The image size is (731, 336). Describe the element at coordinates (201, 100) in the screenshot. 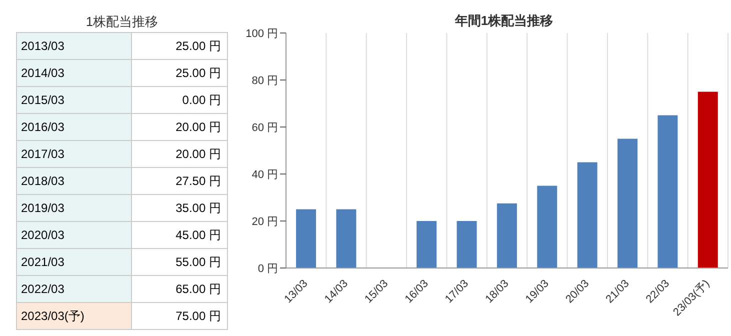

I see `text: 0.00 円` at that location.